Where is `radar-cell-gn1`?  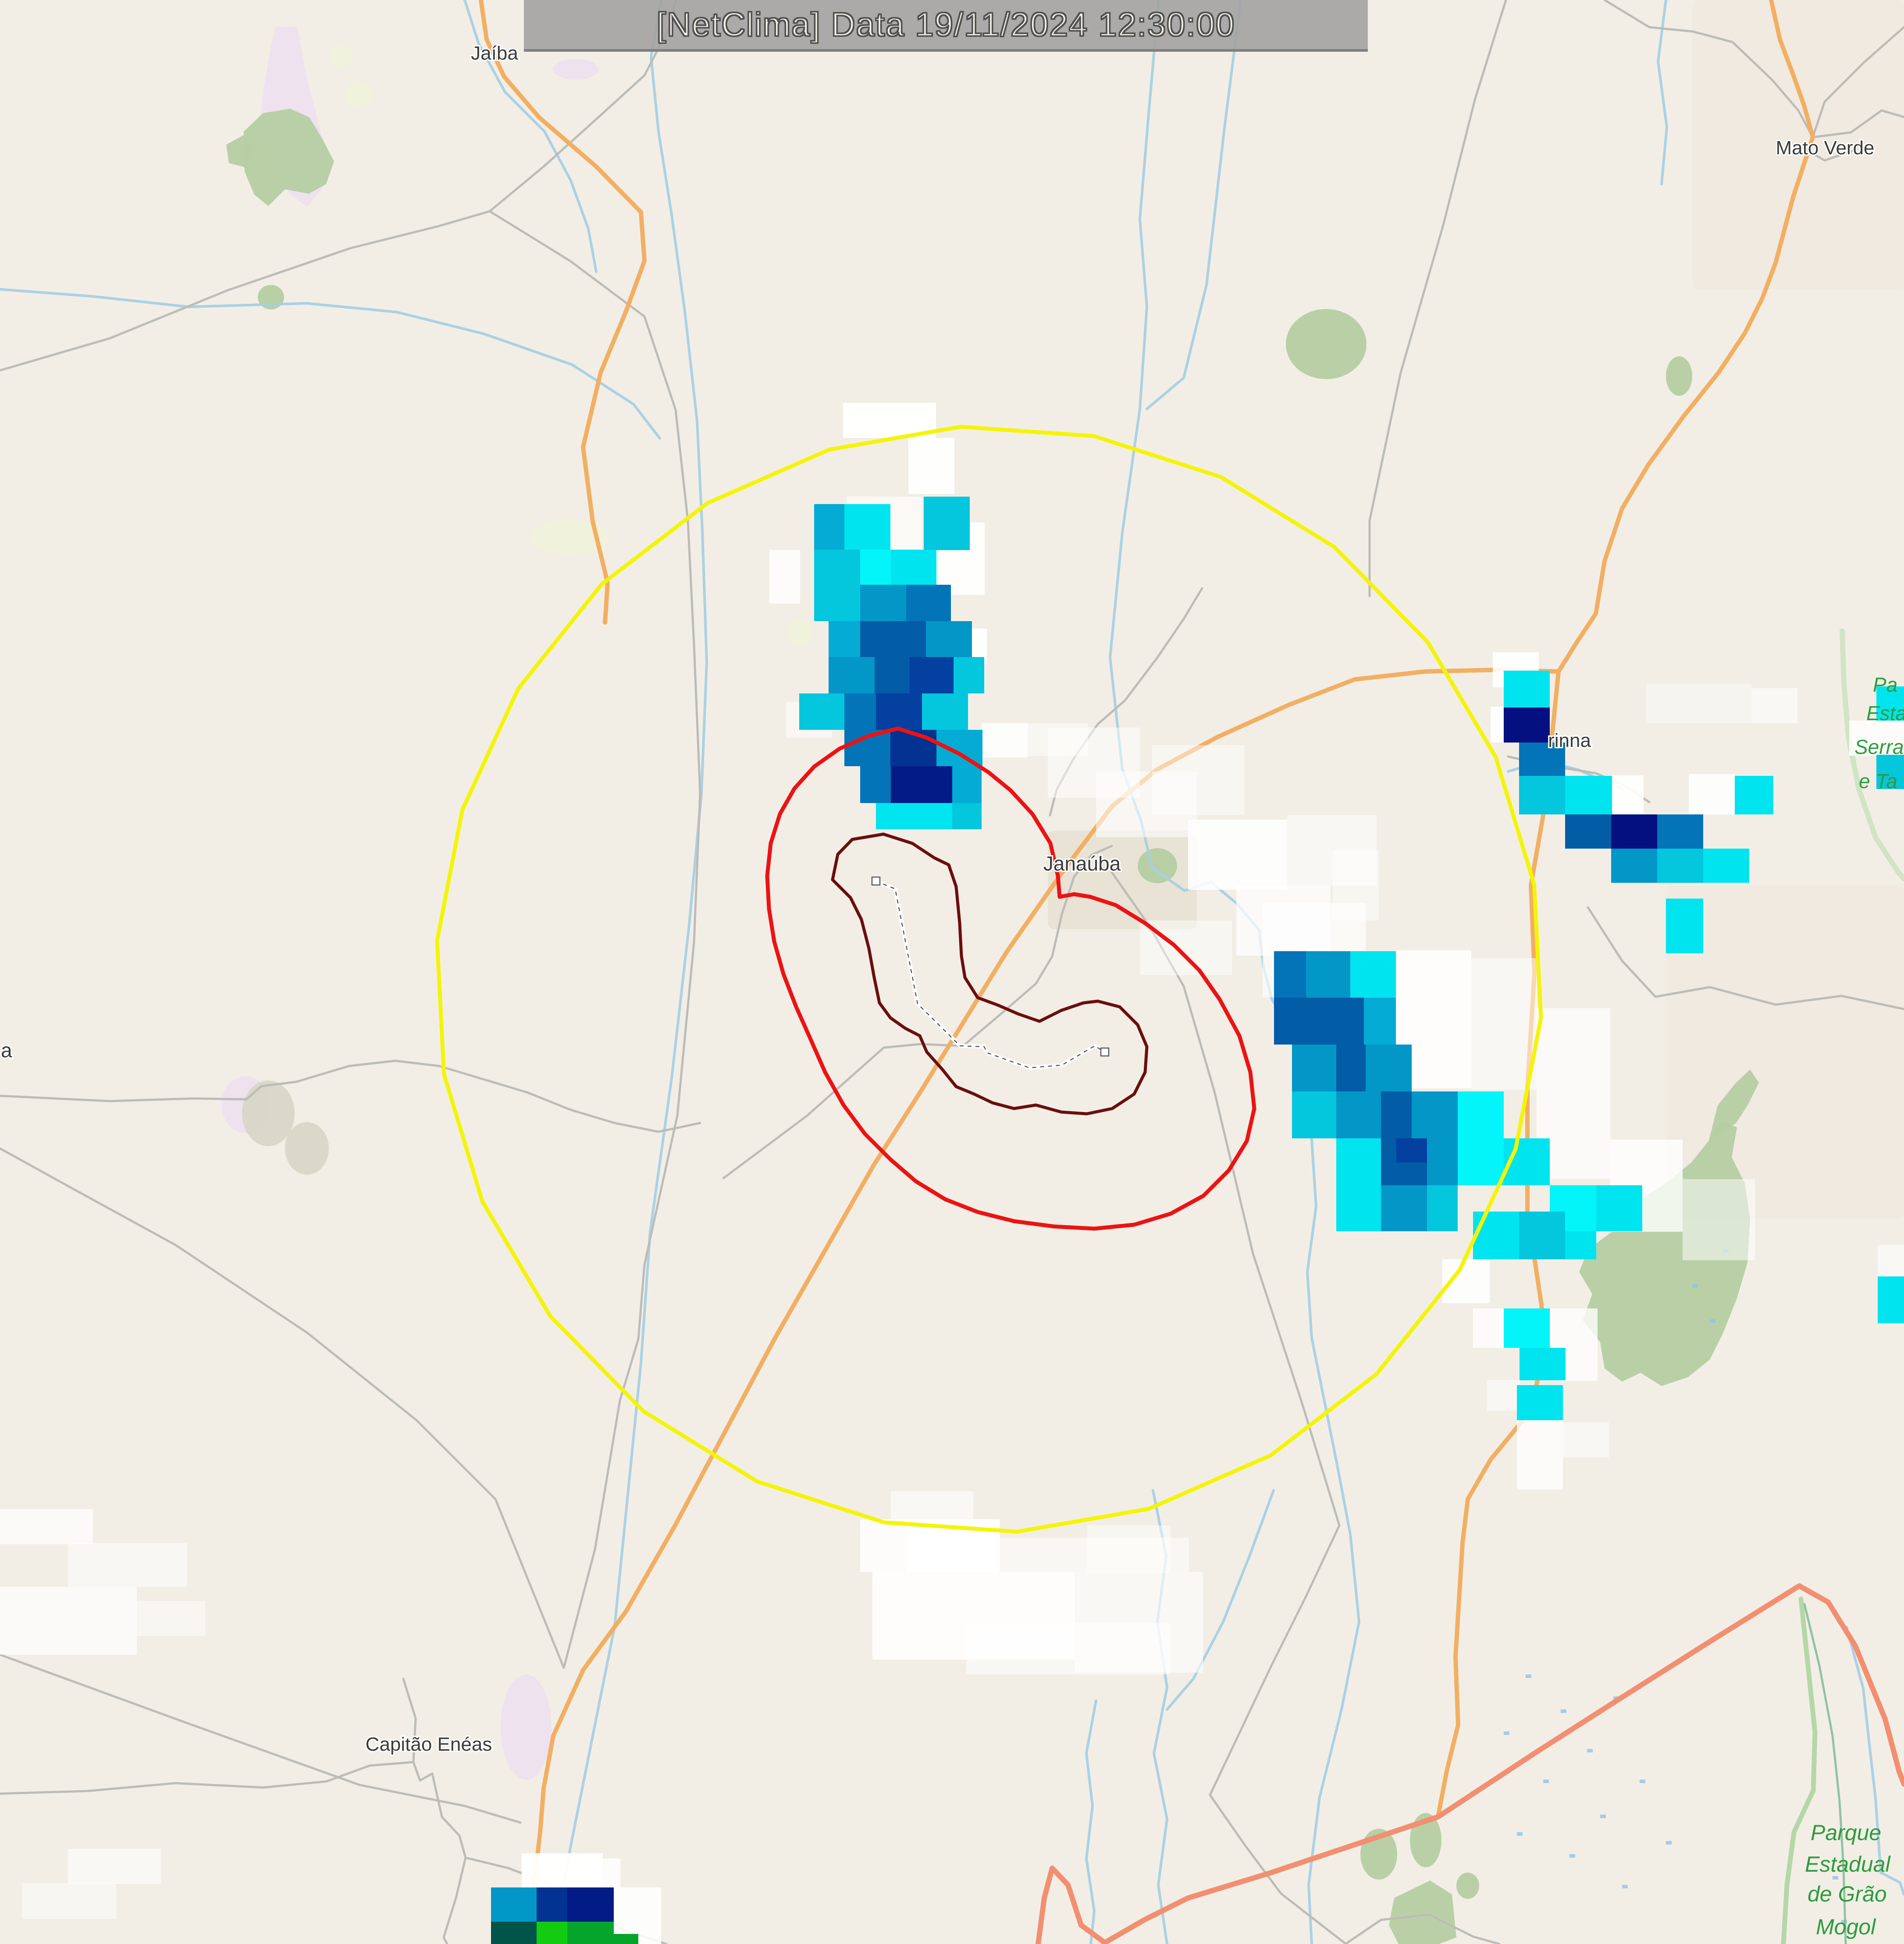
radar-cell-gn1 is located at coordinates (552, 1933).